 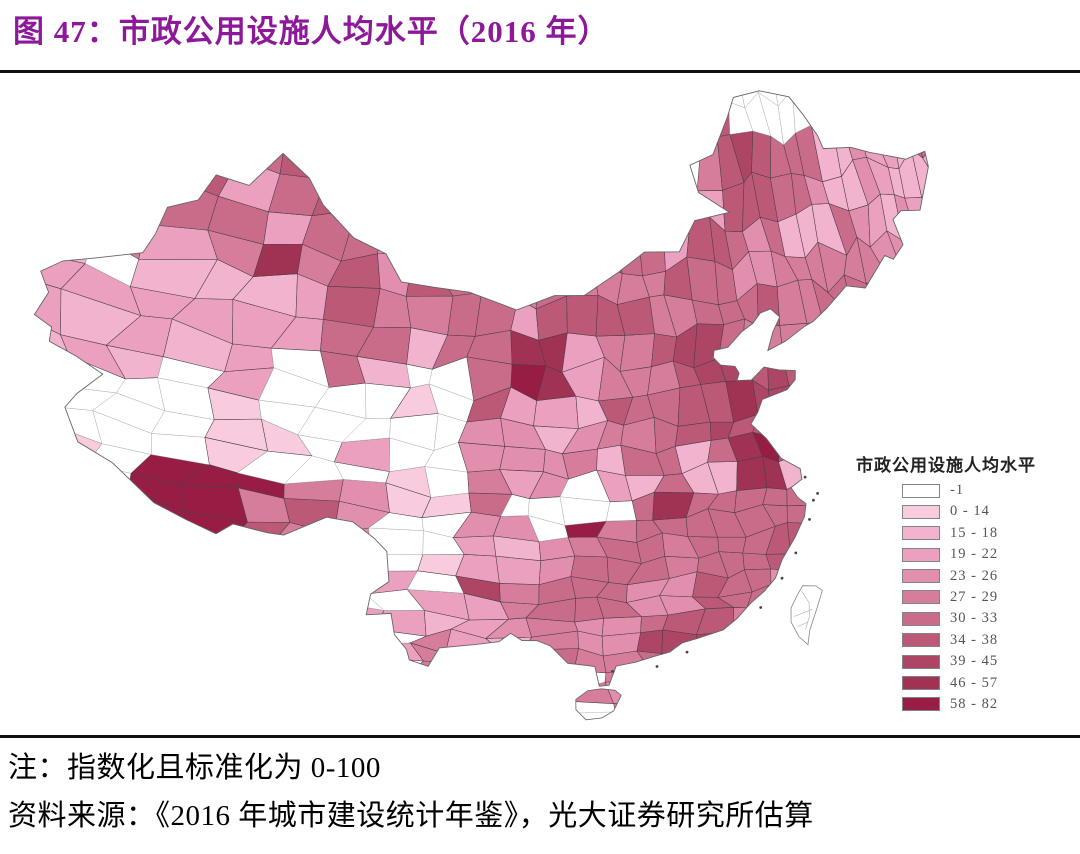 I want to click on figure-source: 资料来源：《2016 年城市建设统计年鉴》，光大证券研究所估算, so click(x=411, y=816).